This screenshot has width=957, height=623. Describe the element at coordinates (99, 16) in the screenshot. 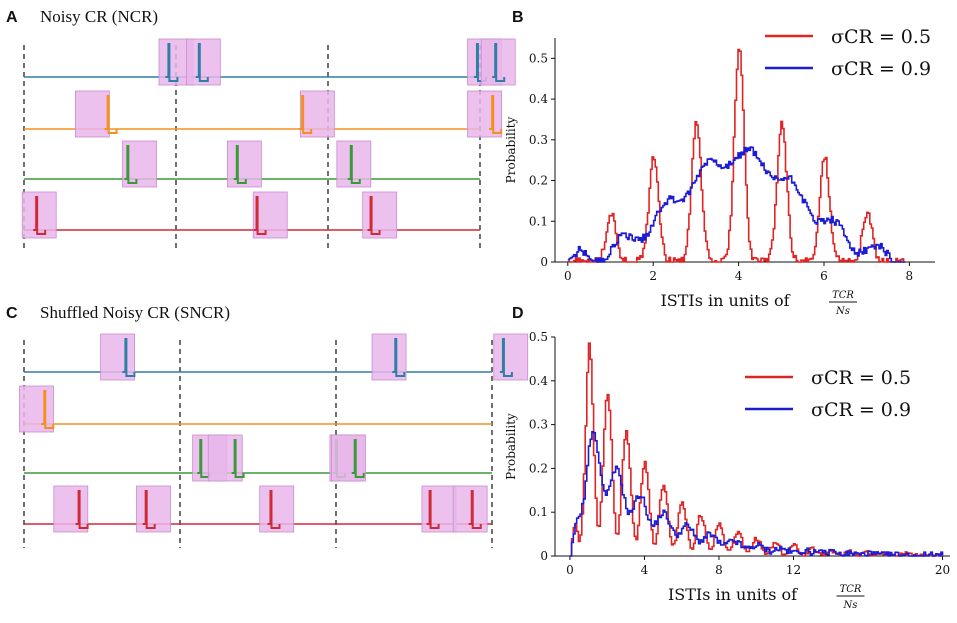

I see `panel-a-title: Noisy CR (NCR)` at that location.